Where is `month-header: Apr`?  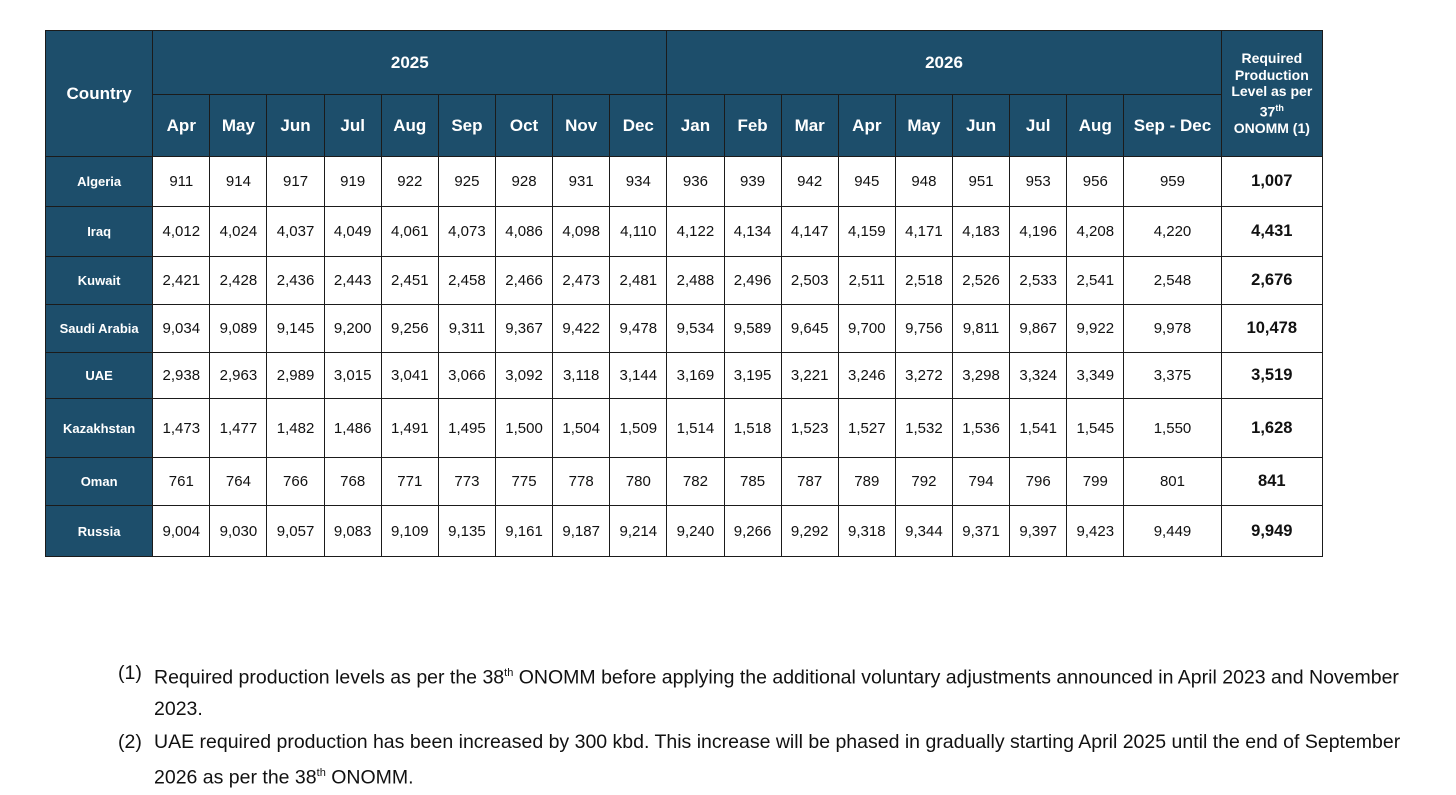
month-header: Apr is located at coordinates (866, 125).